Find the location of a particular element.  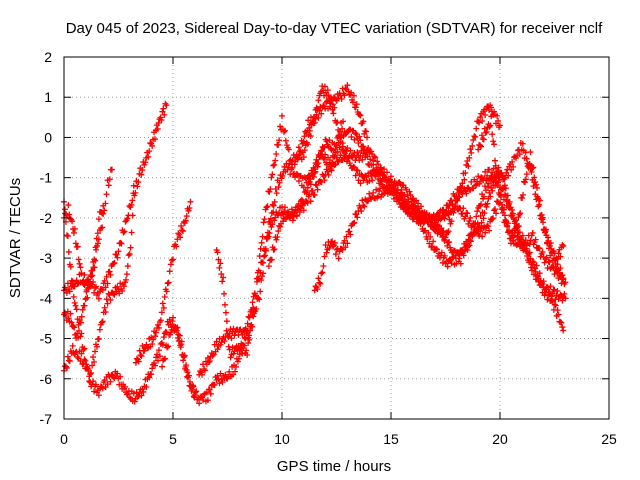

y-axis-label: SDTVAR / TECUs is located at coordinates (15, 238).